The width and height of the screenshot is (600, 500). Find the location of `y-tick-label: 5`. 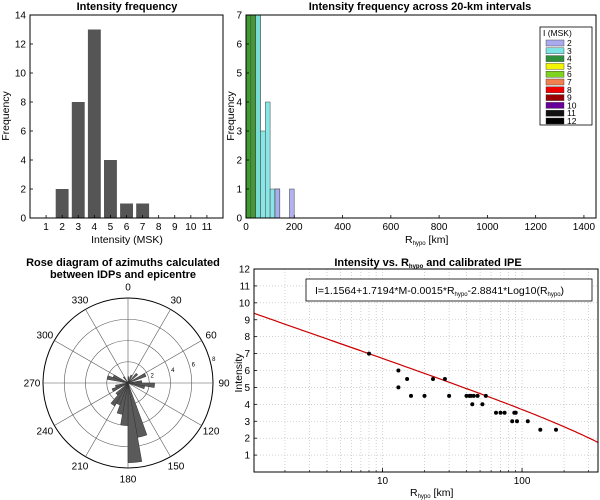

y-tick-label: 5 is located at coordinates (247, 388).